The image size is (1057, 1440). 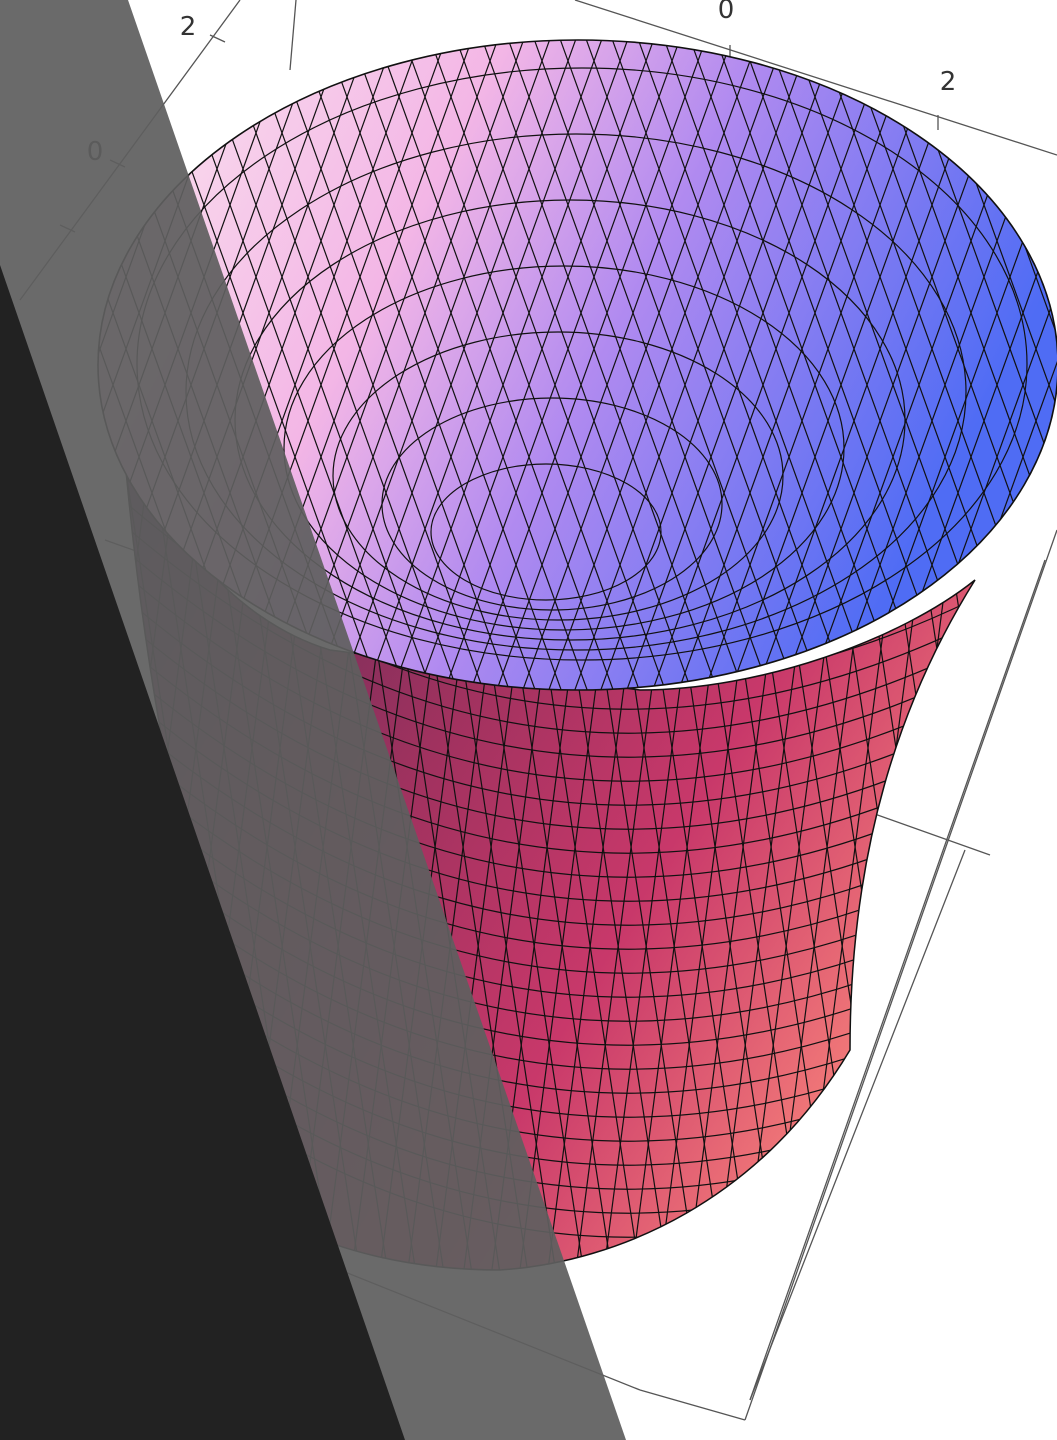 What do you see at coordinates (188, 27) in the screenshot?
I see `left-axis-tick-2: 2` at bounding box center [188, 27].